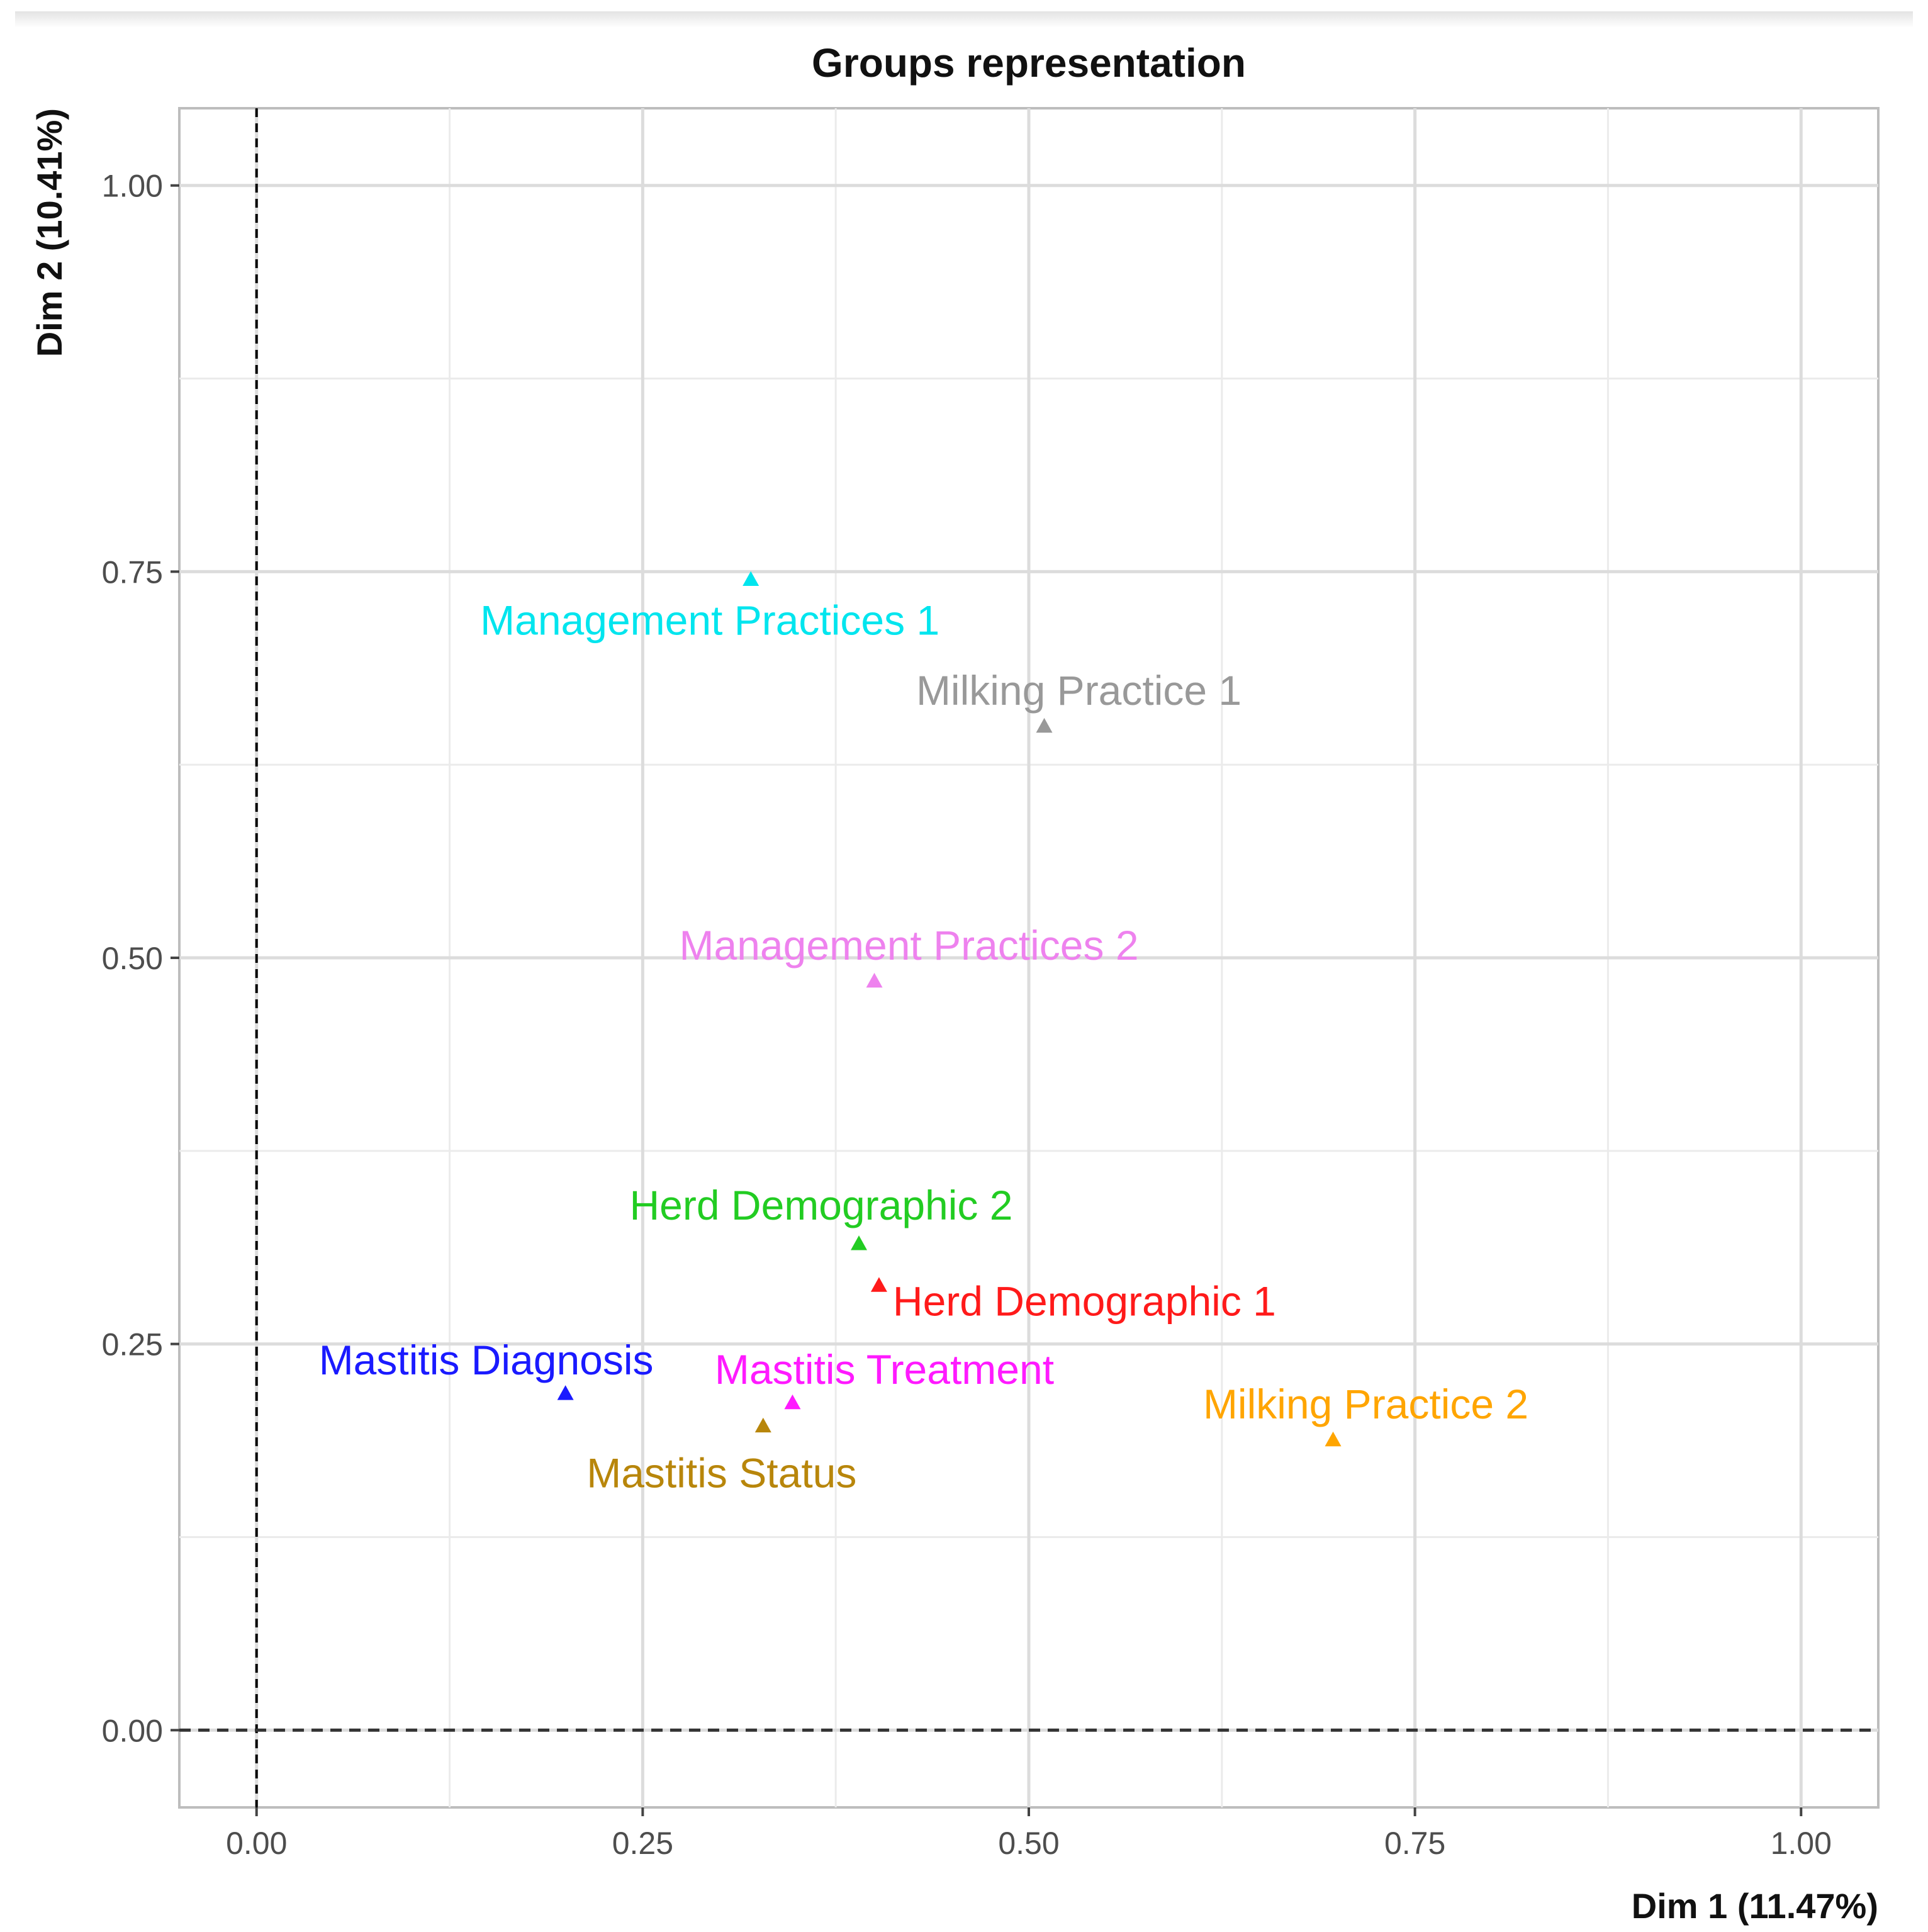 This screenshot has height=1932, width=1928. I want to click on figure-top-edge, so click(964, 19).